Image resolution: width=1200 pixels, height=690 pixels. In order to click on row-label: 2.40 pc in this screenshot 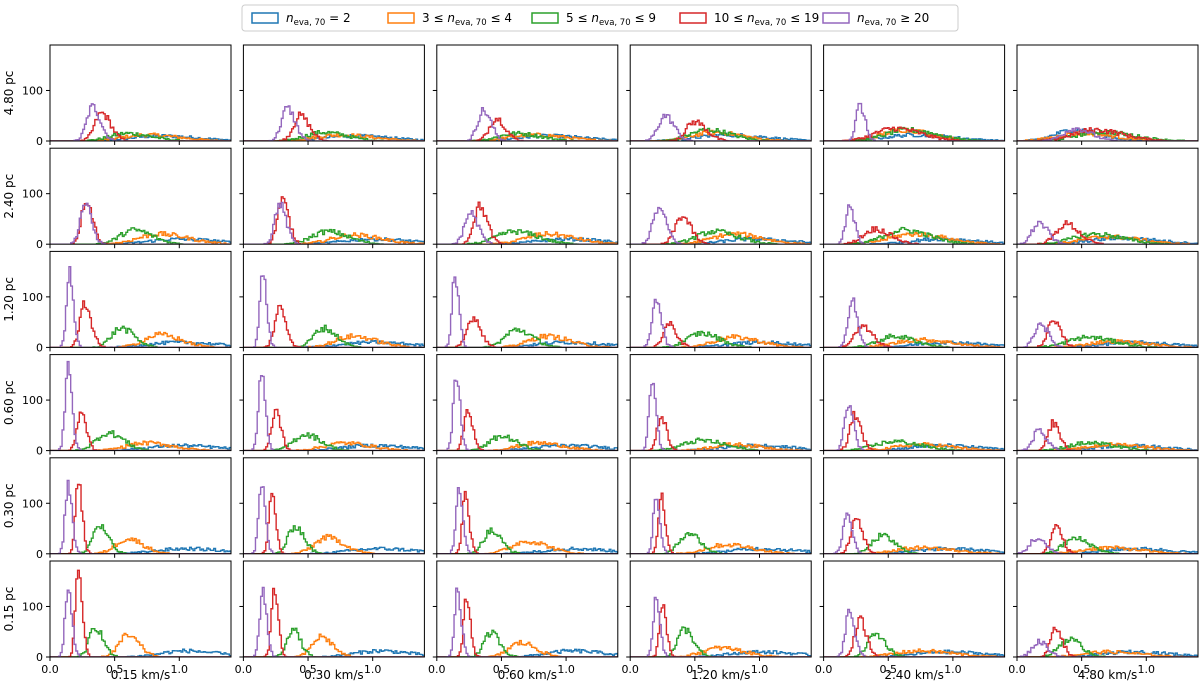, I will do `click(9, 196)`.